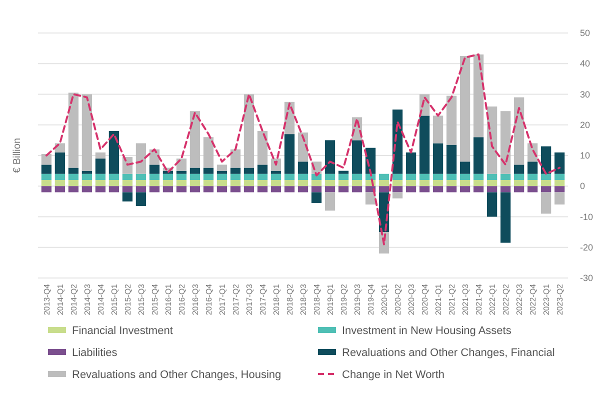 This screenshot has height=400, width=600. I want to click on x-tick-label: 2023-Q2, so click(560, 299).